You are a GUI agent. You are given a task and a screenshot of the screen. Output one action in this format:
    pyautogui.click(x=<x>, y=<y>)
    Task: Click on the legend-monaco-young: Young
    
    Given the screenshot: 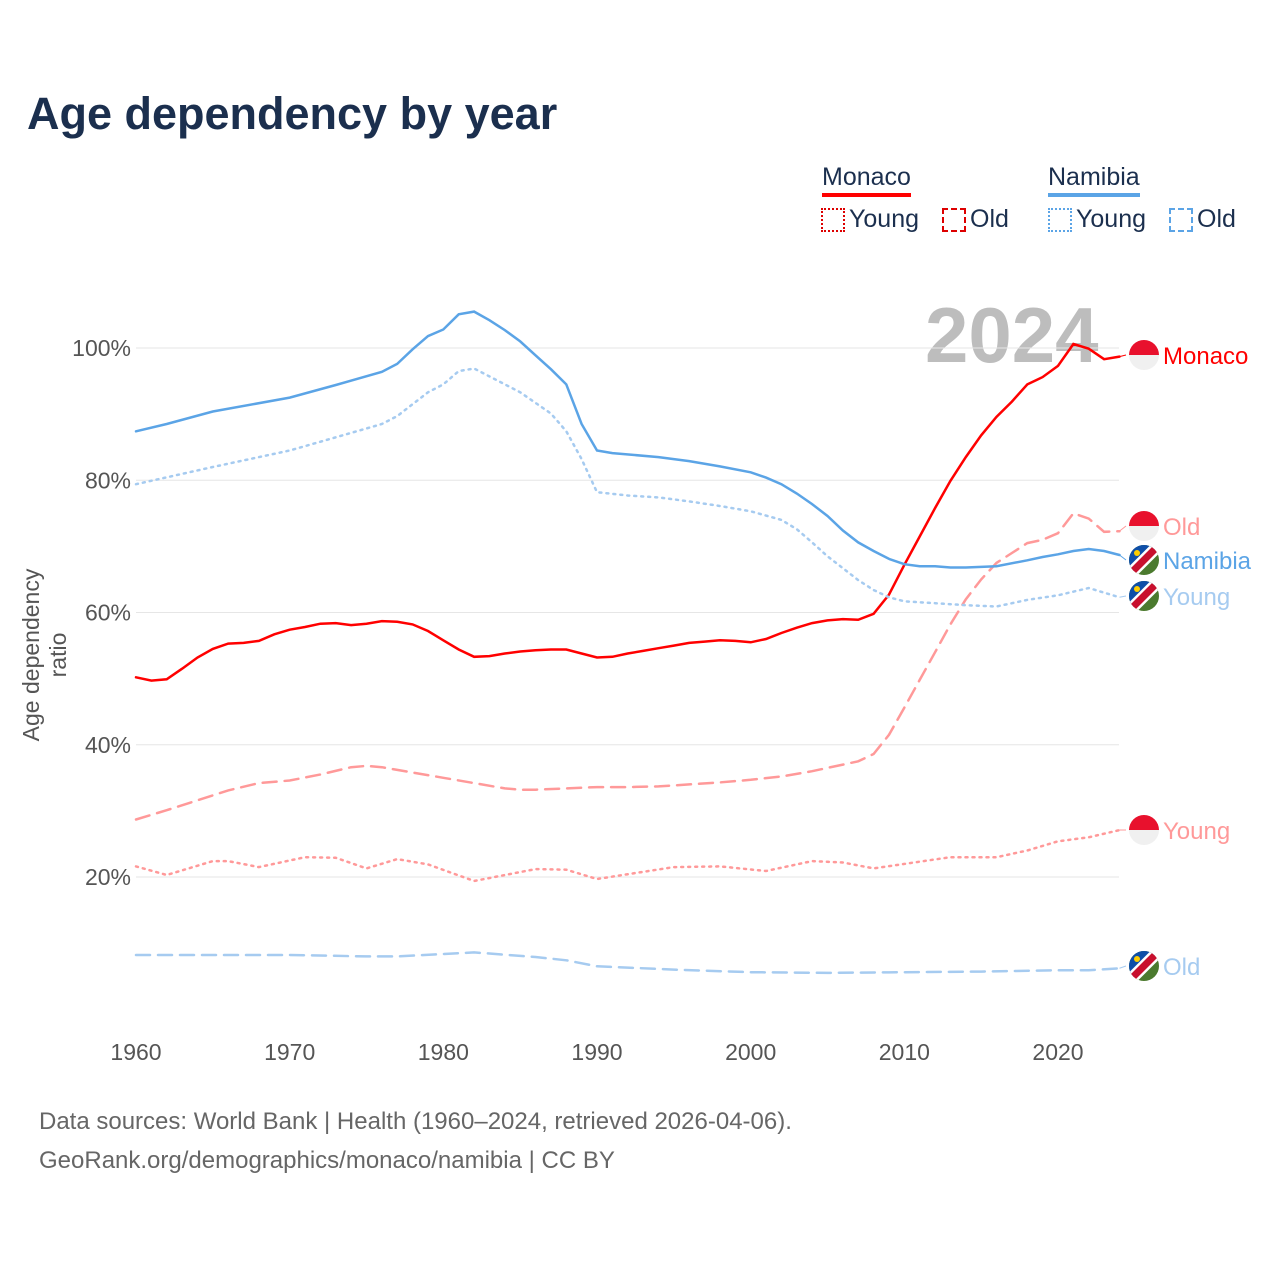 What is the action you would take?
    pyautogui.click(x=870, y=219)
    